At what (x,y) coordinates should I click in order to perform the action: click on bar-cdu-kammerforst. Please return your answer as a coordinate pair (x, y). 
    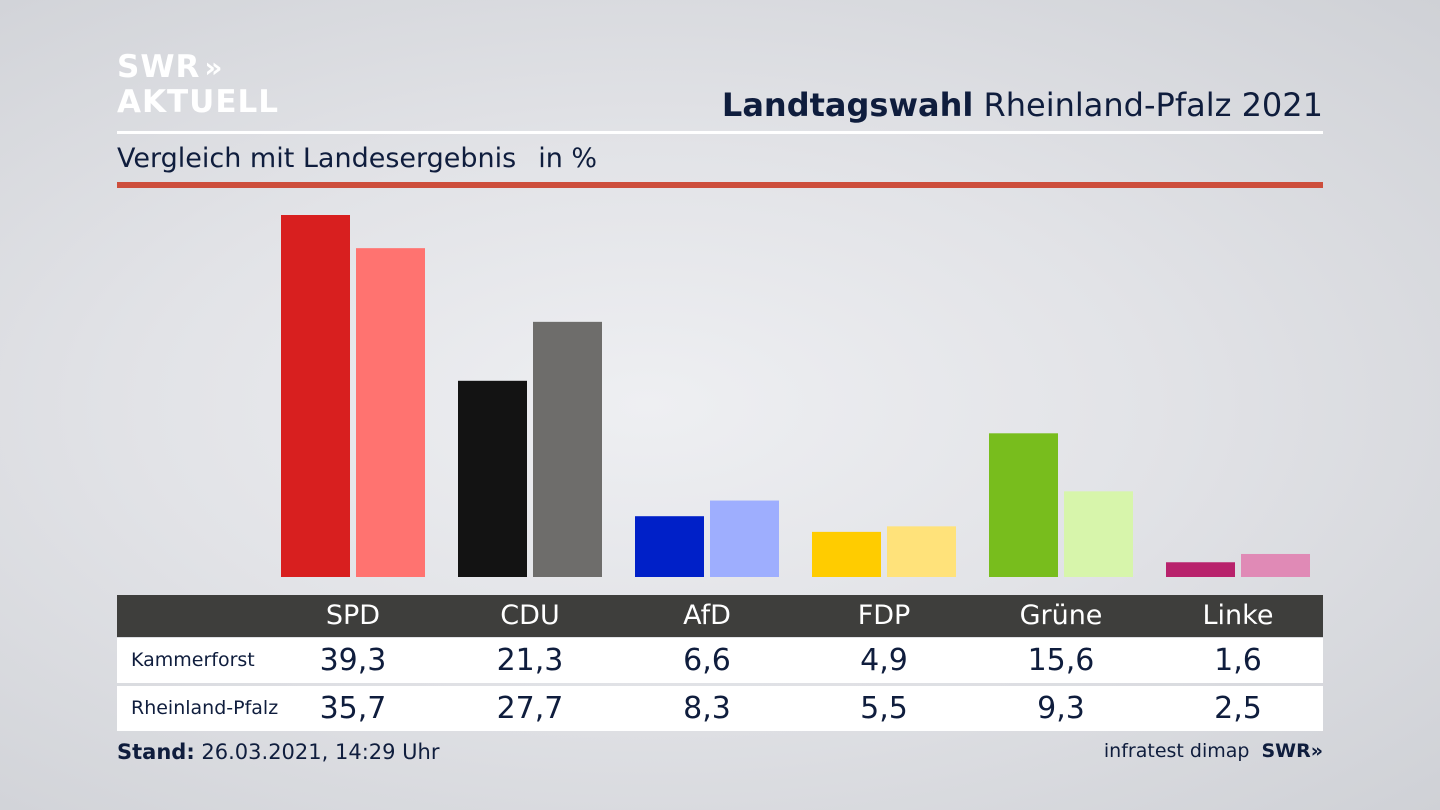
    Looking at the image, I should click on (492, 478).